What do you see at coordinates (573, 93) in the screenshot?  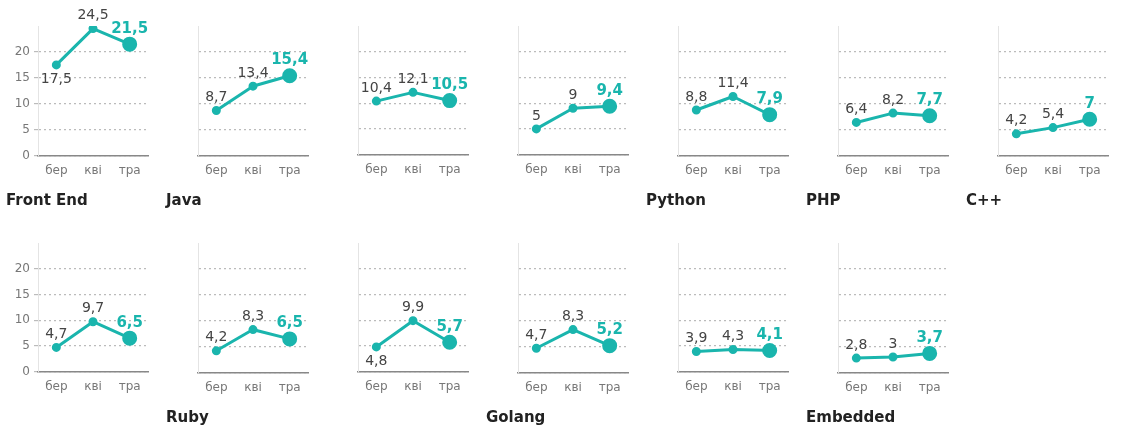 I see `data-label: 9` at bounding box center [573, 93].